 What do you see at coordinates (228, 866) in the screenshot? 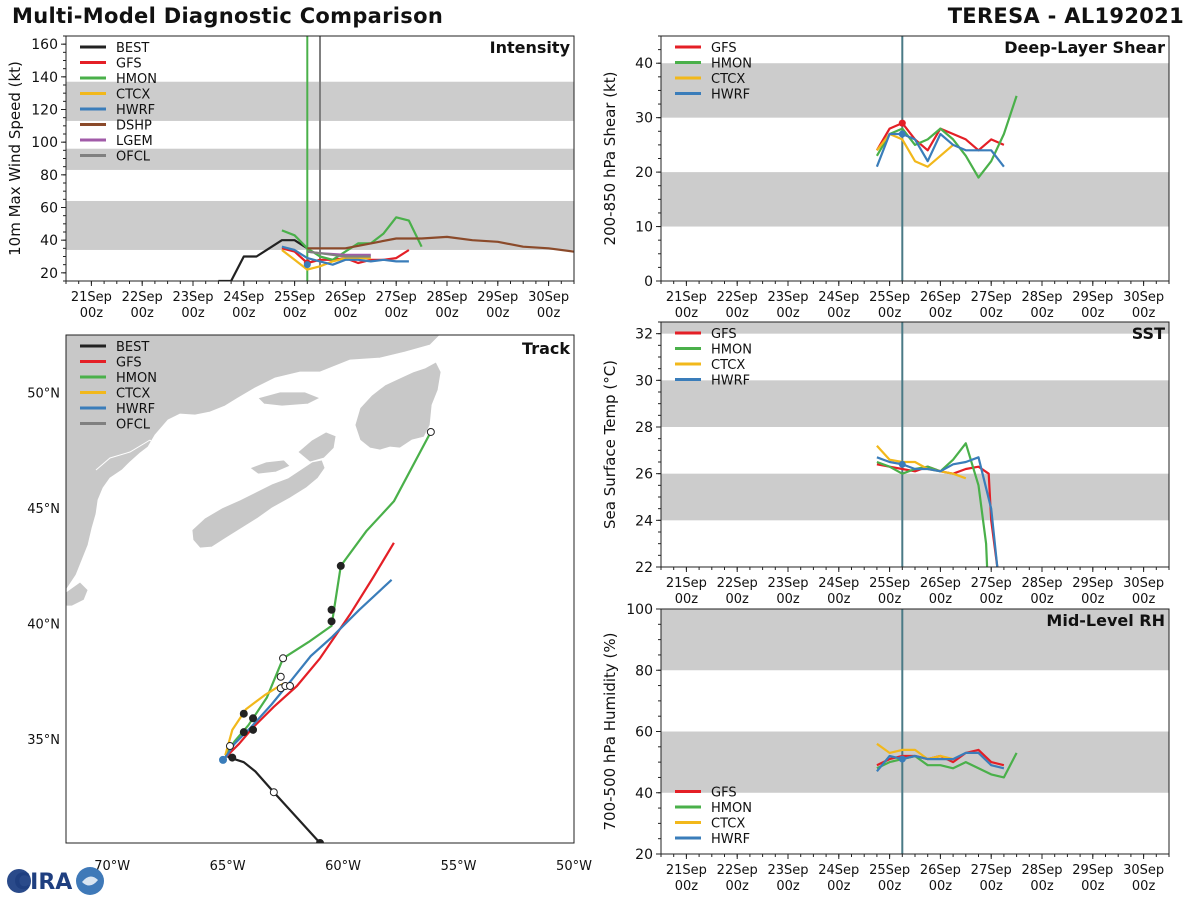
I see `longitude-label: 65°W` at bounding box center [228, 866].